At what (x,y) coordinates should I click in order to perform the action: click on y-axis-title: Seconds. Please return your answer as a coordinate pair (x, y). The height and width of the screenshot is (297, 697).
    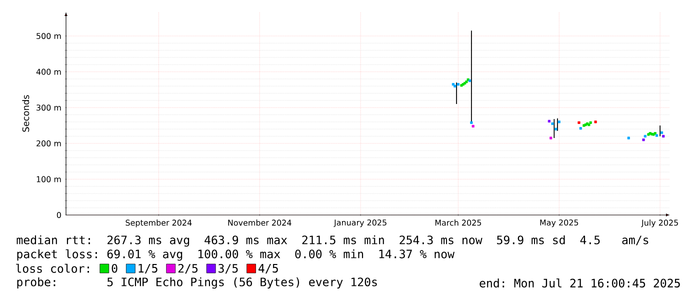
    Looking at the image, I should click on (26, 113).